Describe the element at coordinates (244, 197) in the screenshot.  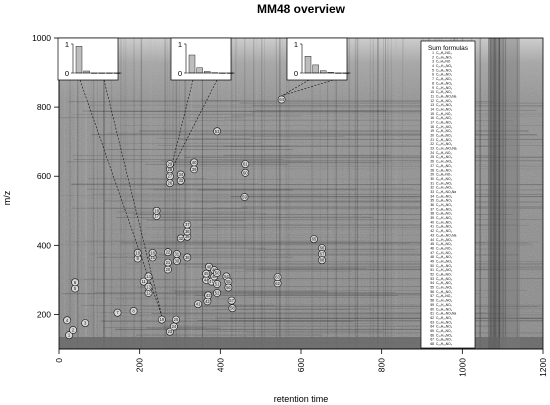
I see `peak-label: 59` at that location.